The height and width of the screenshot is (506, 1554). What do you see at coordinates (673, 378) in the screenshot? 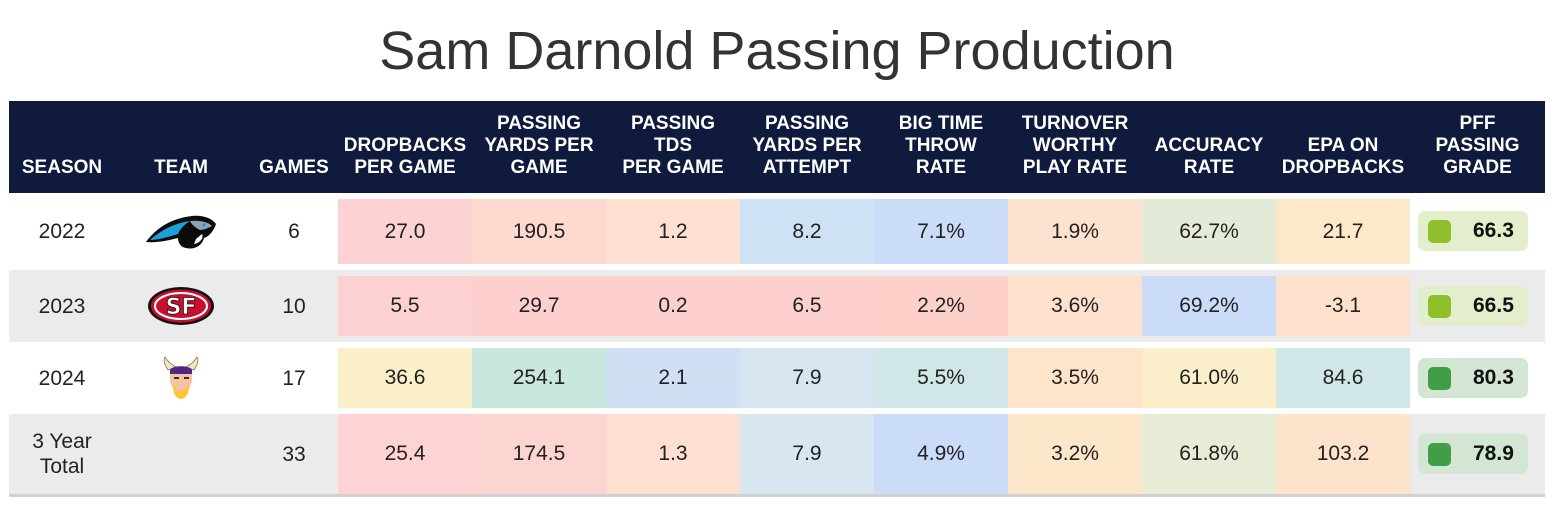
I see `tds-cell: 2.1` at bounding box center [673, 378].